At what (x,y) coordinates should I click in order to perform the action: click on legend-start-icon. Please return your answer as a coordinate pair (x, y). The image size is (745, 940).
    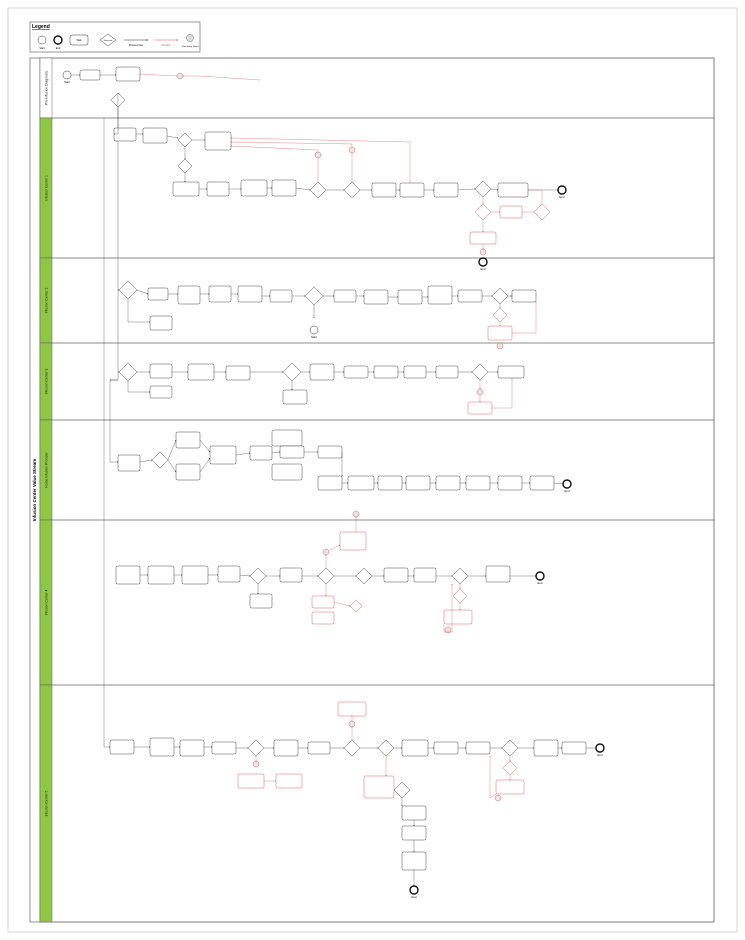
    Looking at the image, I should click on (42, 40).